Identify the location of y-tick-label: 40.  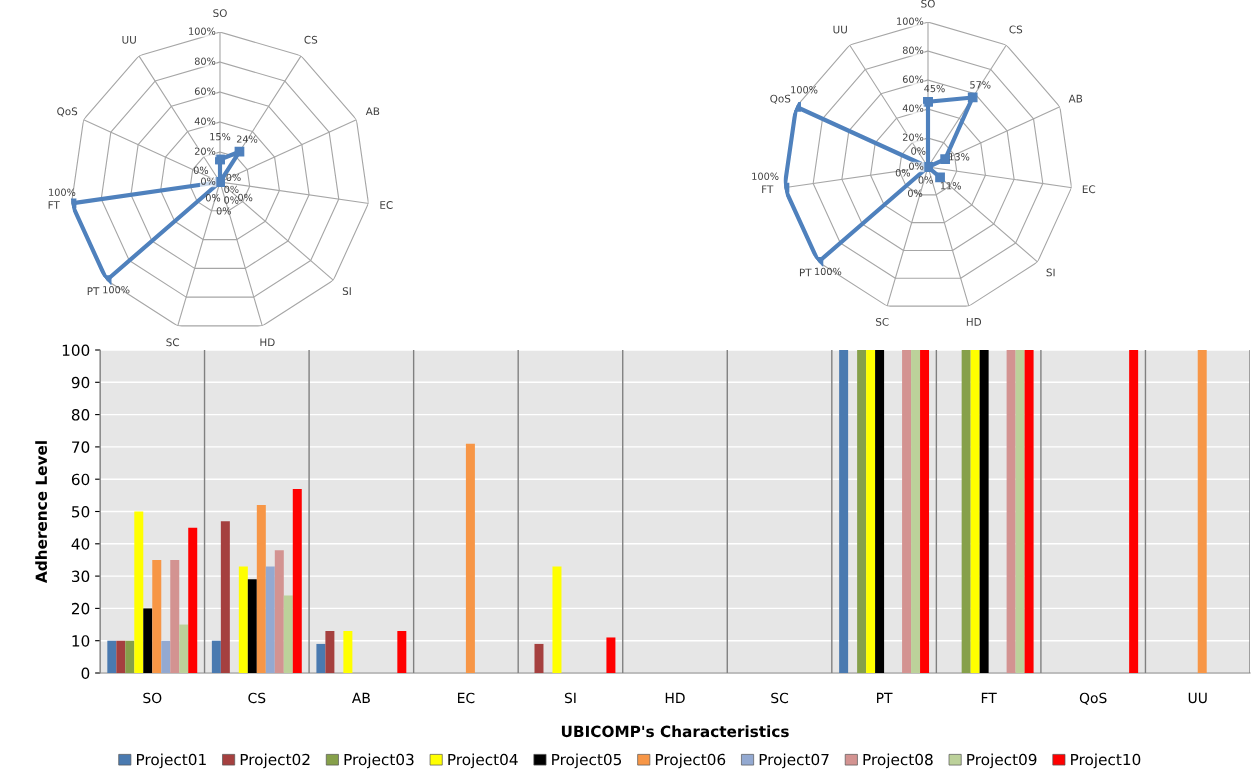
(80, 544).